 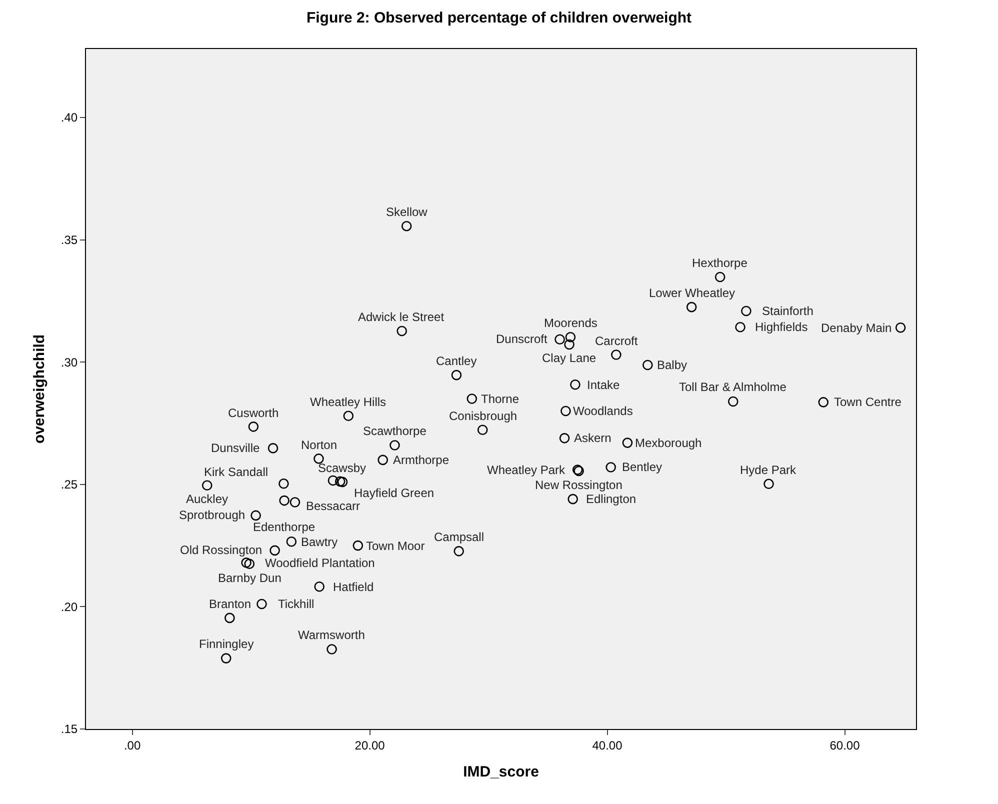 I want to click on y-tick-label: .15, so click(x=69, y=729).